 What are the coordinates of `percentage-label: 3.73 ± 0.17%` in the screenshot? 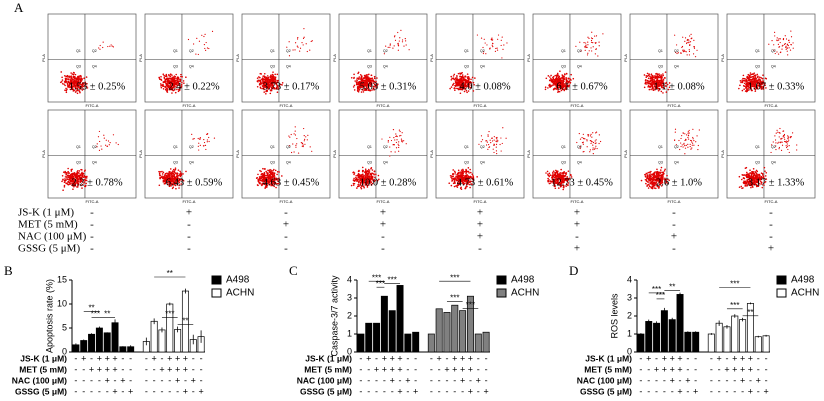 It's located at (291, 86).